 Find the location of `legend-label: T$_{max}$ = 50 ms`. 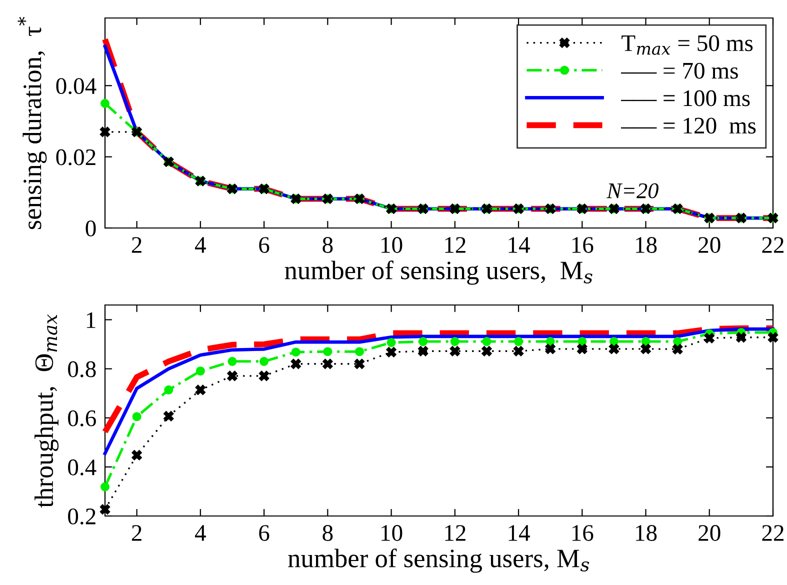

legend-label: T$_{max}$ = 50 ms is located at coordinates (687, 45).